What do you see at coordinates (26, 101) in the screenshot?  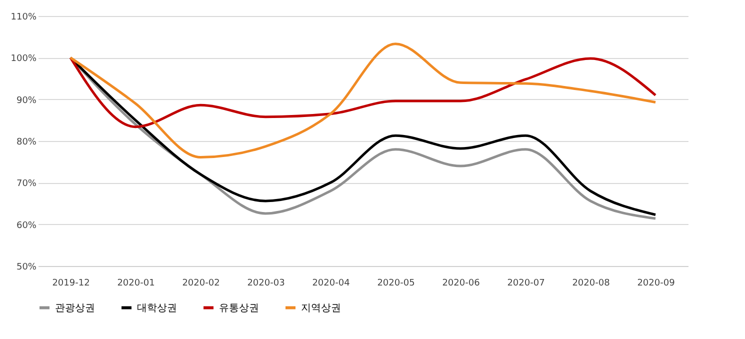 I see `y-tick-label: 90%` at bounding box center [26, 101].